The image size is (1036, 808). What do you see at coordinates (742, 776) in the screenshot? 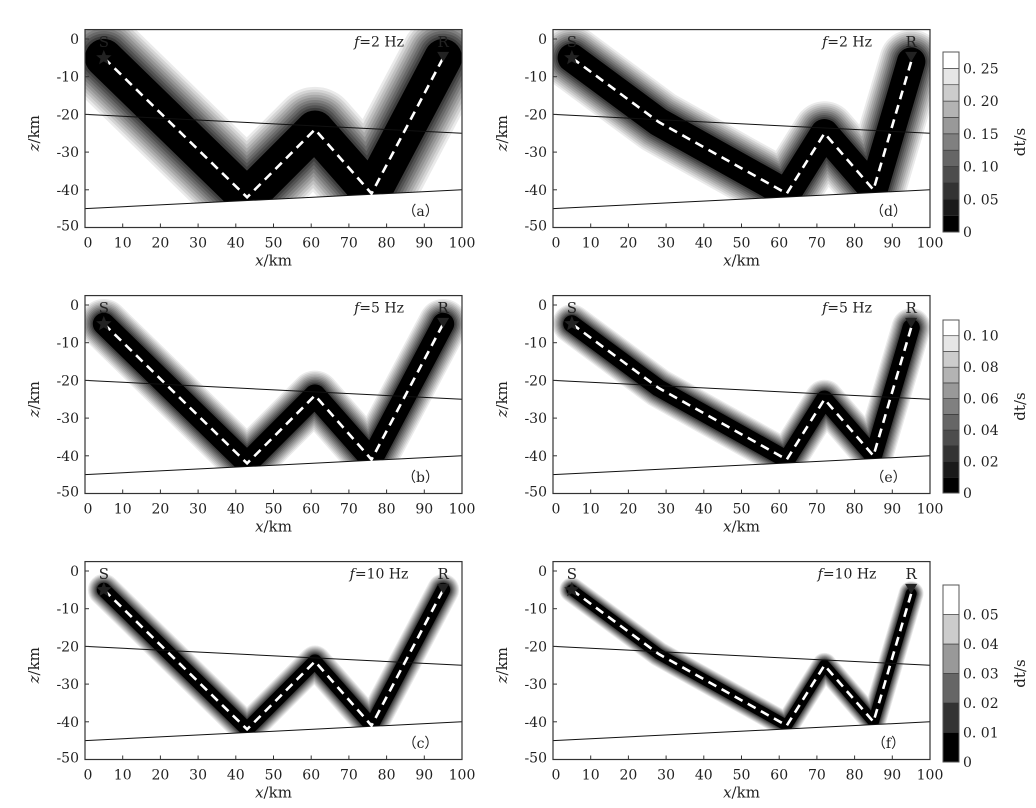
I see `x-tick-label: 50` at bounding box center [742, 776].